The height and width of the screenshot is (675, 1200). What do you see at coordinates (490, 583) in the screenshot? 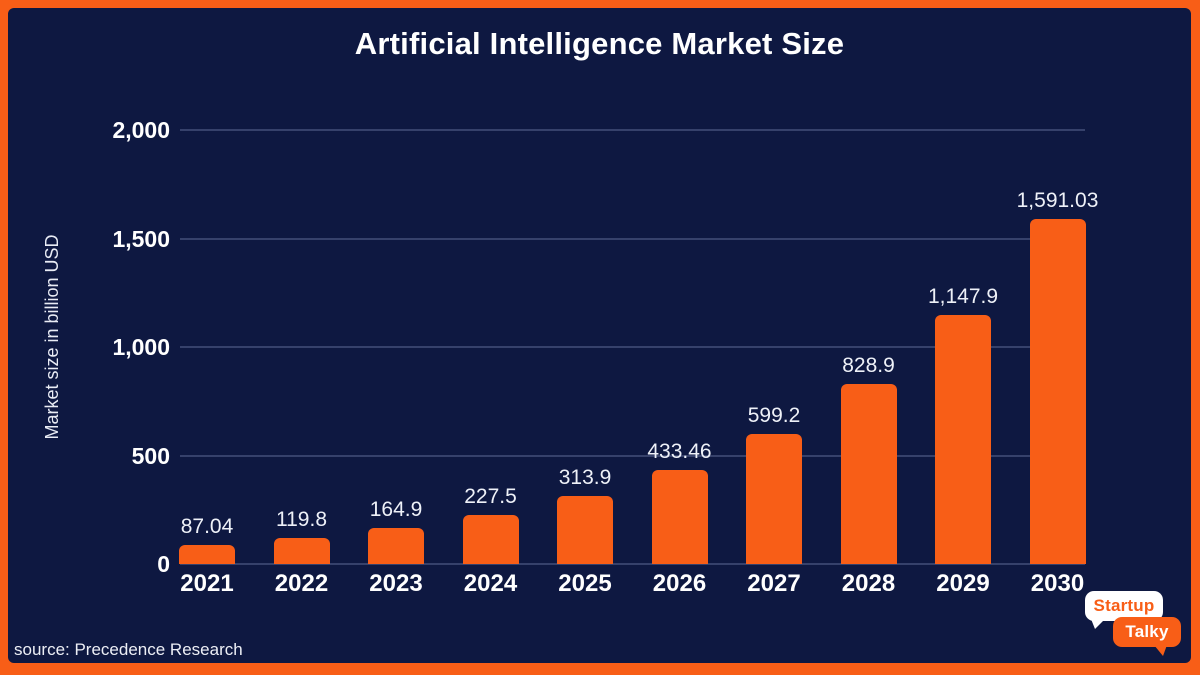
I see `x-category-label: 2024` at bounding box center [490, 583].